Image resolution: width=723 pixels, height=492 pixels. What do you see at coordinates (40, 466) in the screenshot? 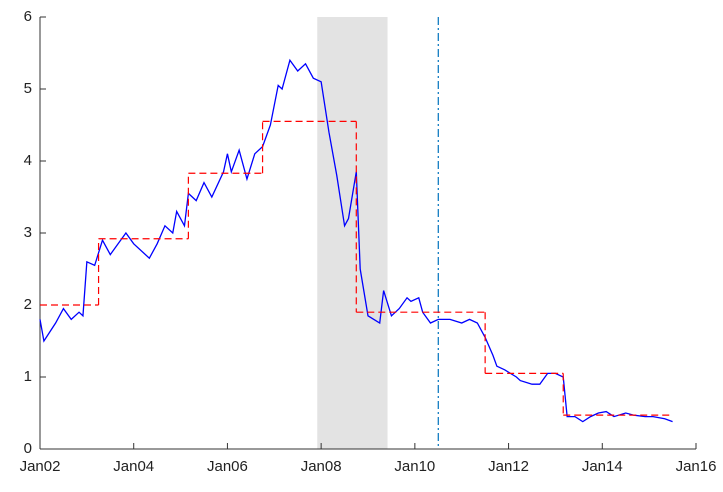
I see `x-tick-label: Jan02` at bounding box center [40, 466].